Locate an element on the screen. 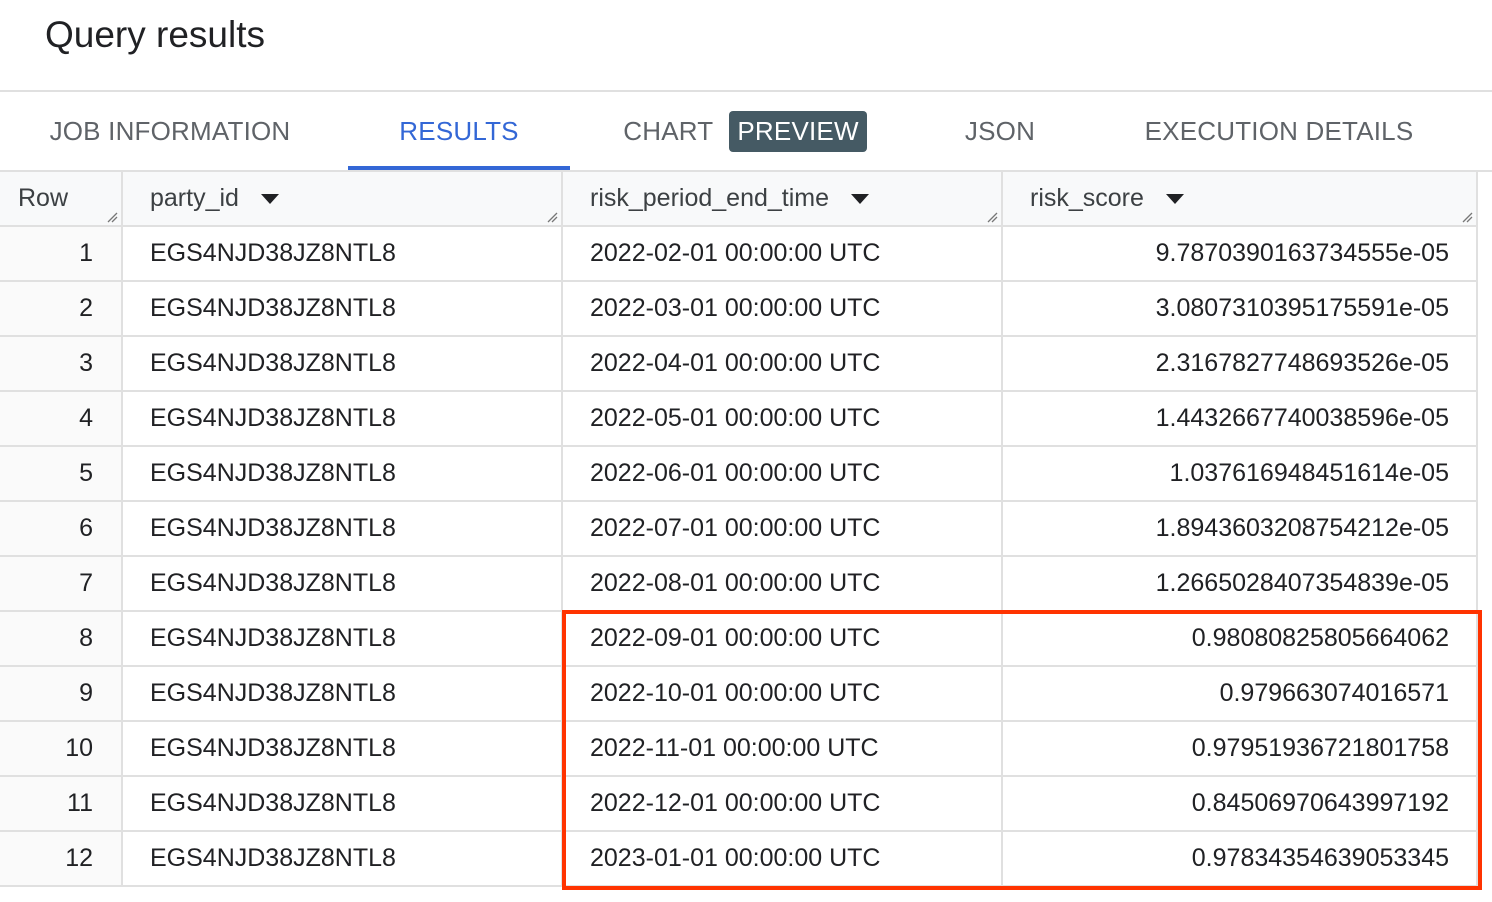 The width and height of the screenshot is (1492, 902). row-number: 2 is located at coordinates (61, 309).